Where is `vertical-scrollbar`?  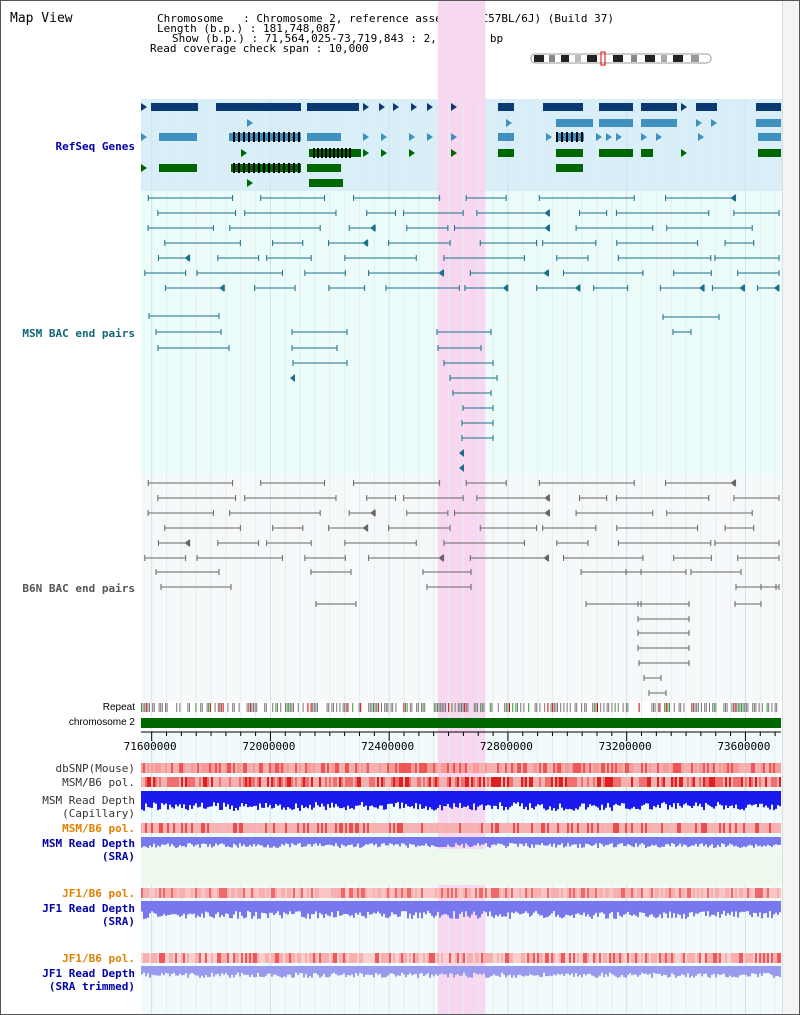
vertical-scrollbar is located at coordinates (790, 507).